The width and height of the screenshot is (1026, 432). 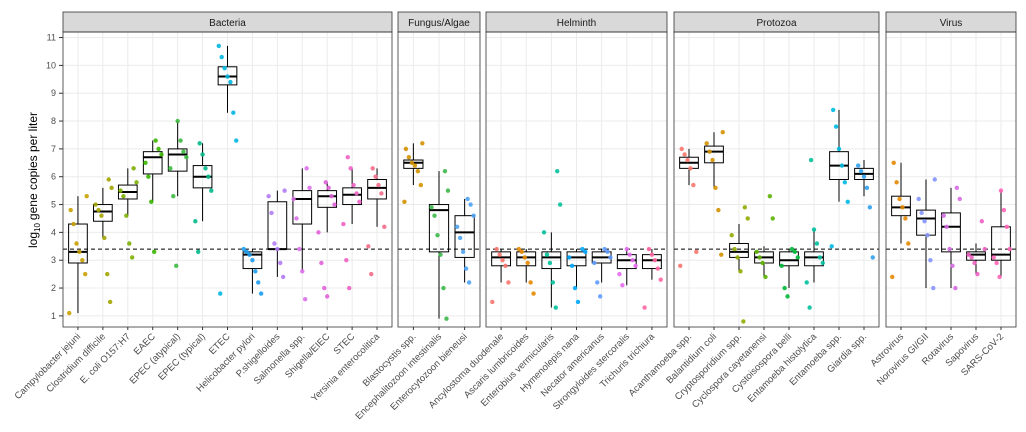 I want to click on y-tick-label: 9, so click(x=53, y=93).